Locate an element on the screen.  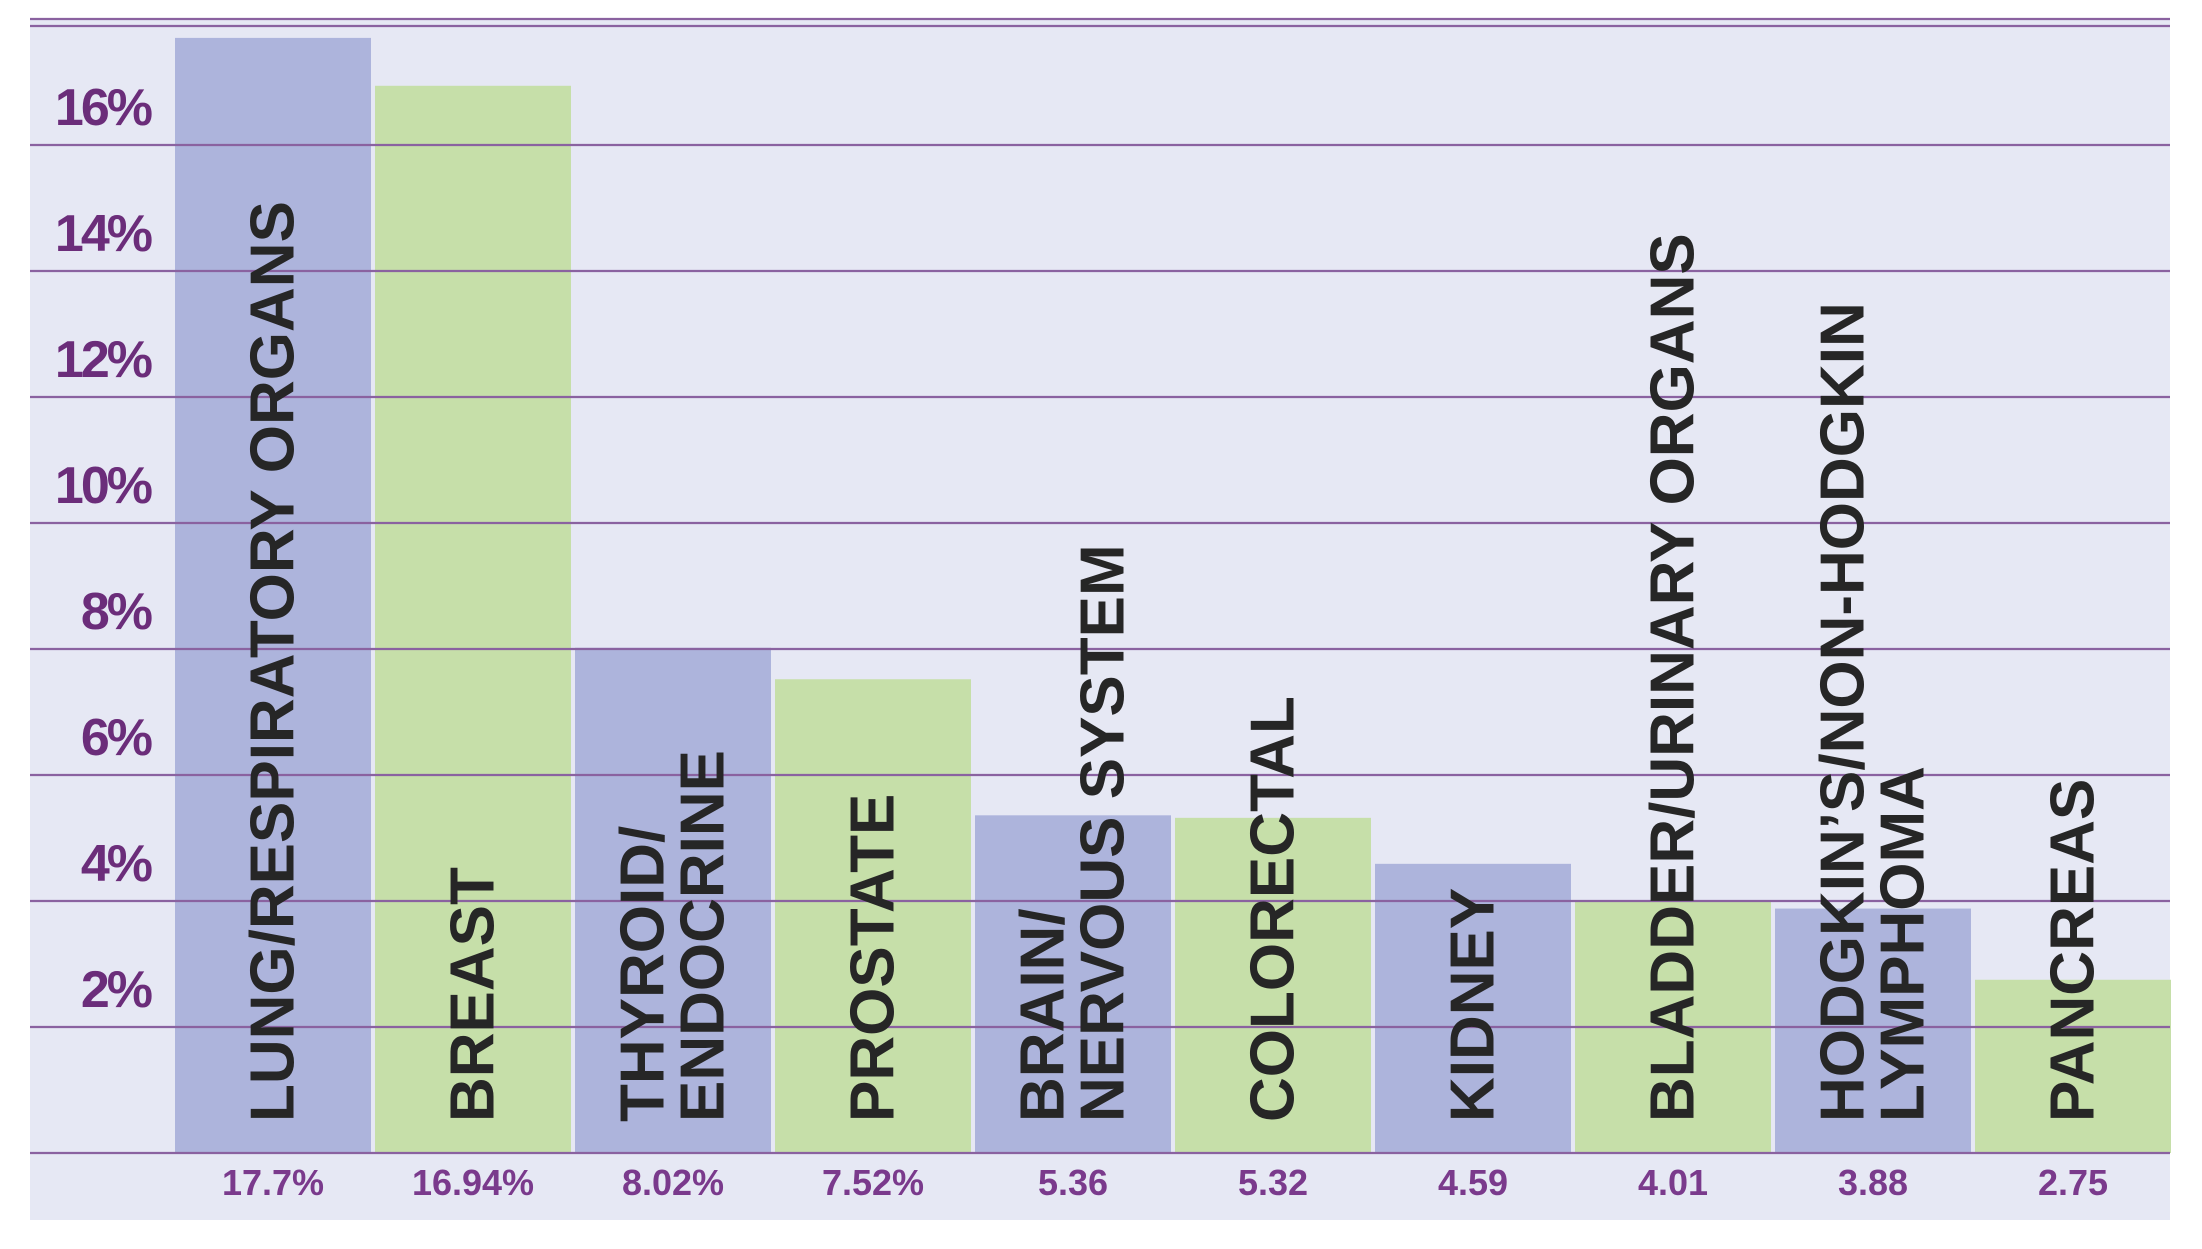
data-label: 3.88 is located at coordinates (1873, 1182).